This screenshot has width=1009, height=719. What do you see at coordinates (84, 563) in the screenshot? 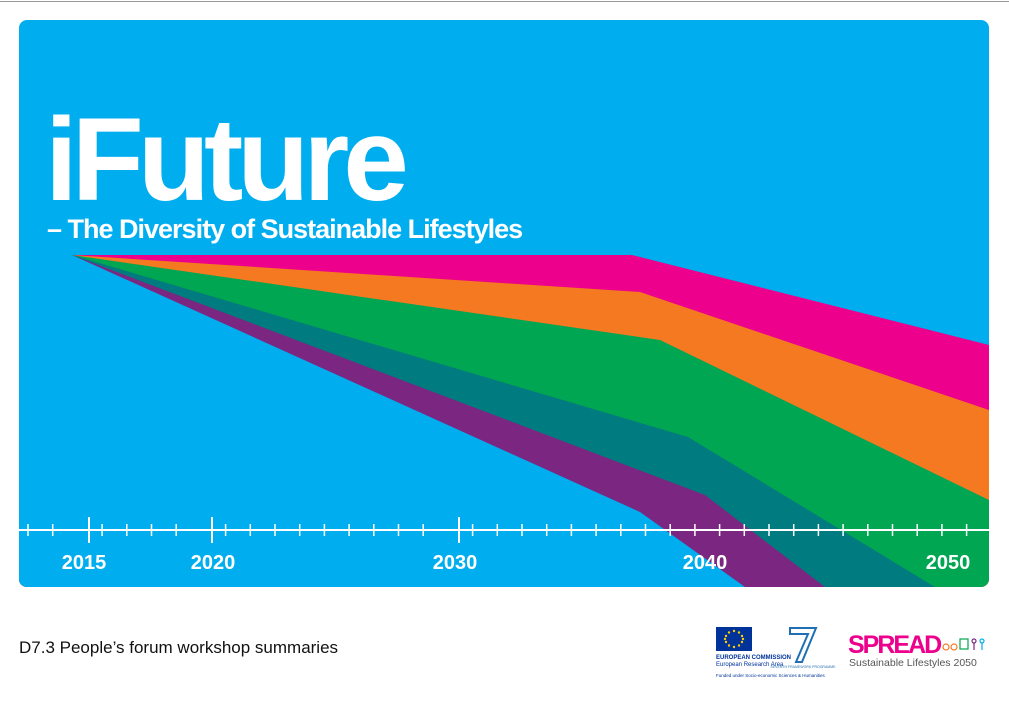
I see `year-label: 2015` at bounding box center [84, 563].